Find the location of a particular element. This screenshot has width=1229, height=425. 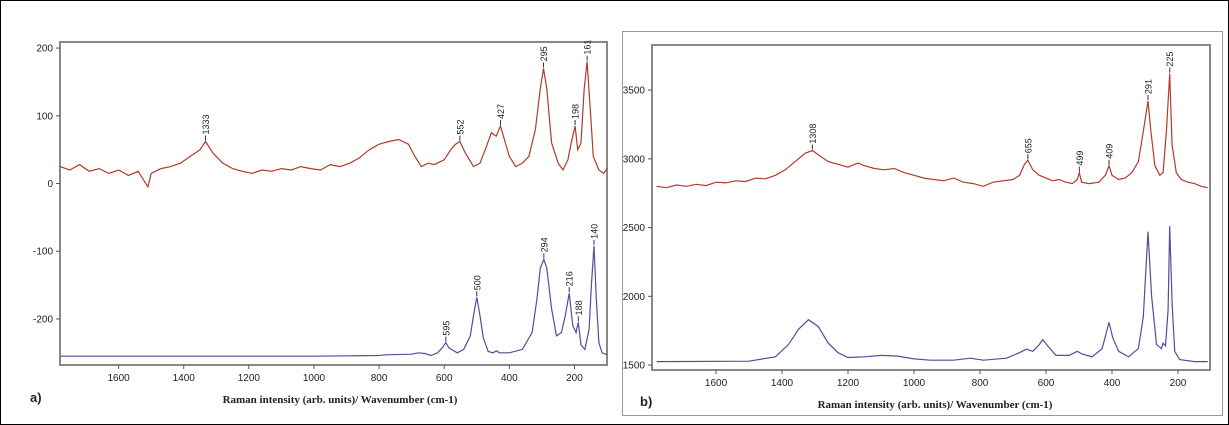

y-tick-label: 2000 is located at coordinates (634, 297).